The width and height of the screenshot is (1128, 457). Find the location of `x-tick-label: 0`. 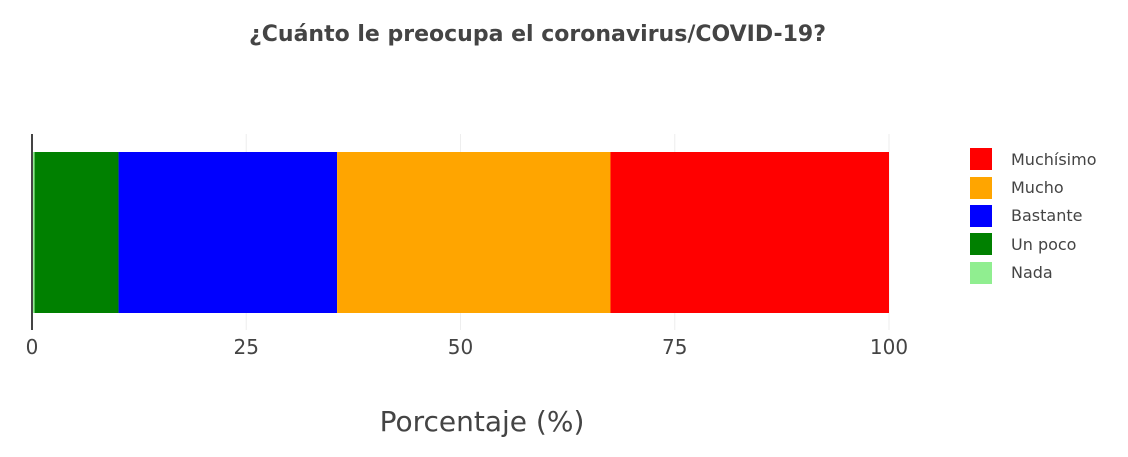

x-tick-label: 0 is located at coordinates (32, 347).